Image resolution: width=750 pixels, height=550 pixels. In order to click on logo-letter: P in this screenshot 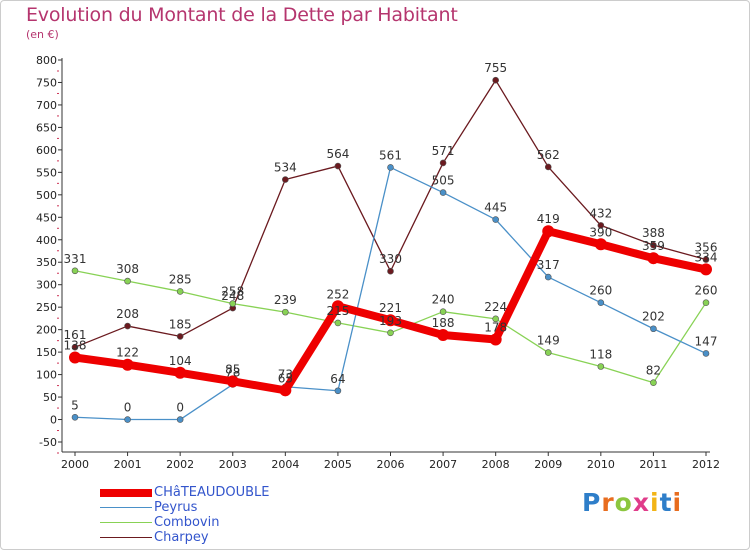, I will do `click(592, 502)`.